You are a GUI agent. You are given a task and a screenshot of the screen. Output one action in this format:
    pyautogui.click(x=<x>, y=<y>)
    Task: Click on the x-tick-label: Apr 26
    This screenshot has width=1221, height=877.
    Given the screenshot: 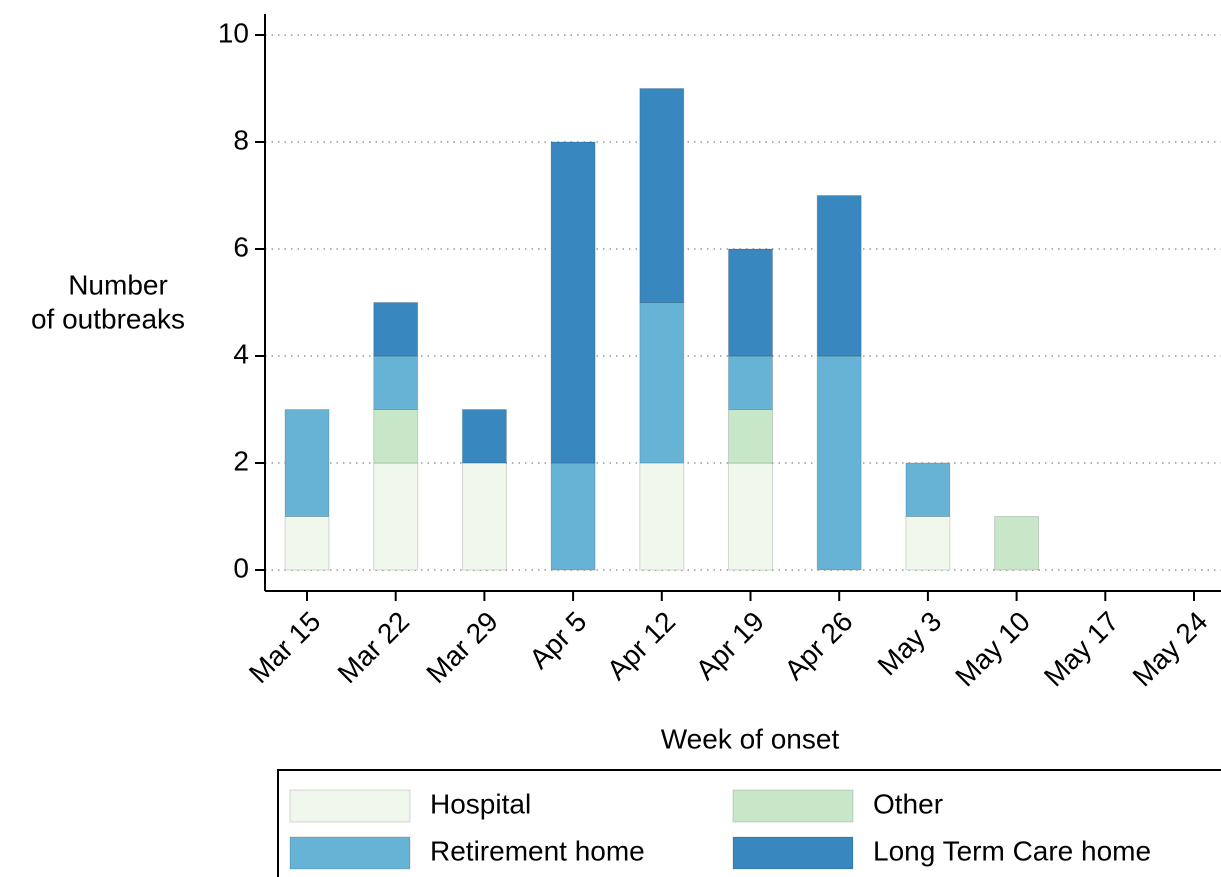 What is the action you would take?
    pyautogui.click(x=818, y=646)
    